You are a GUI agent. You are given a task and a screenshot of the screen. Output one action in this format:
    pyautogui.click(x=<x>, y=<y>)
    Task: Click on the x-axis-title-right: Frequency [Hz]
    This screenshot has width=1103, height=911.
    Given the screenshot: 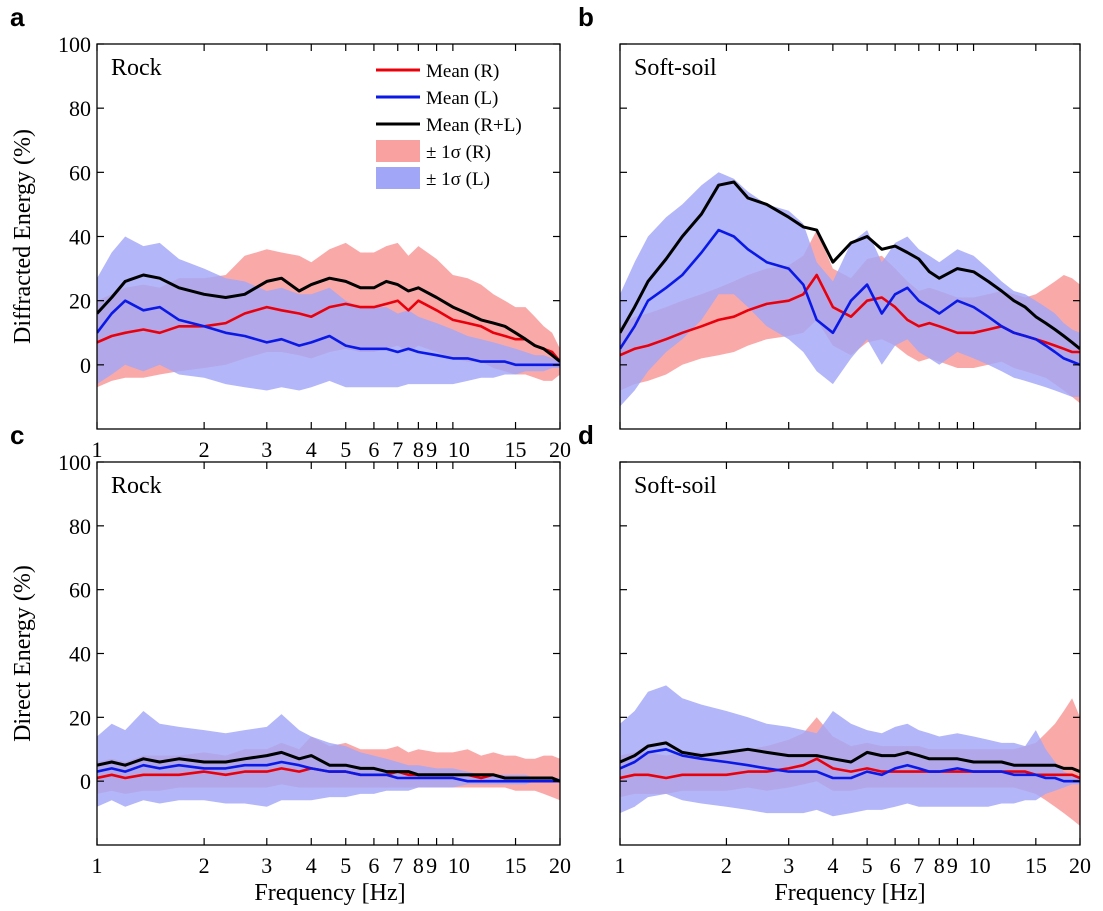 What is the action you would take?
    pyautogui.click(x=849, y=893)
    